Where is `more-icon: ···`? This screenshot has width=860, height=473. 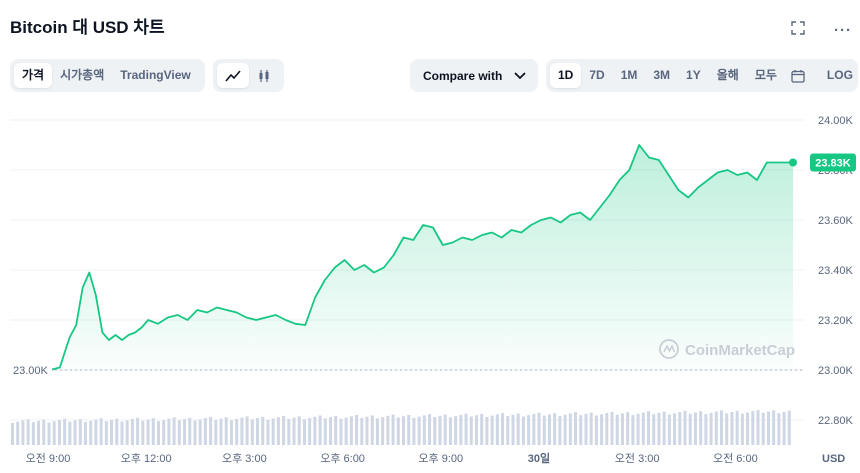 more-icon: ··· is located at coordinates (843, 30).